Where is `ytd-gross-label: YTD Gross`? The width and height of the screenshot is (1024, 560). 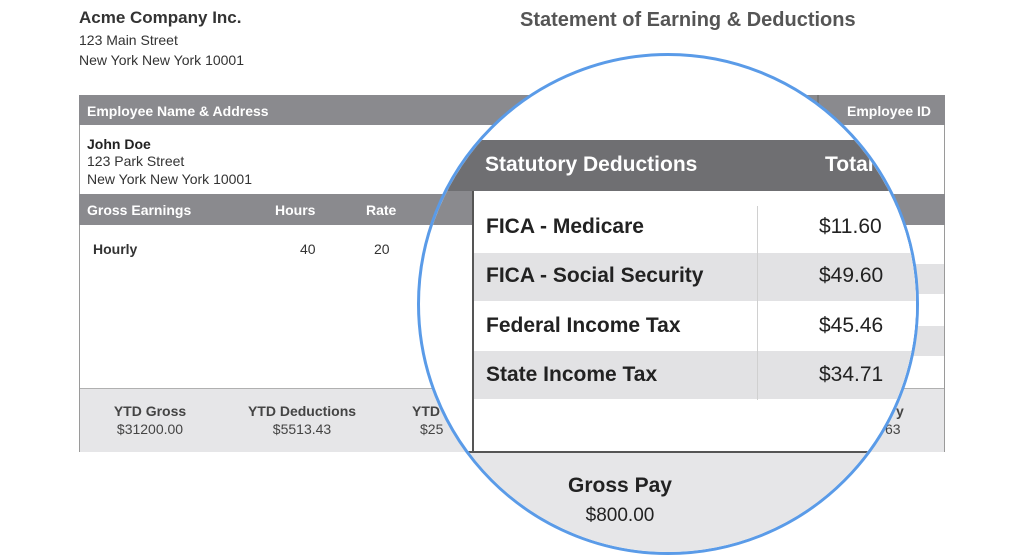 ytd-gross-label: YTD Gross is located at coordinates (150, 411).